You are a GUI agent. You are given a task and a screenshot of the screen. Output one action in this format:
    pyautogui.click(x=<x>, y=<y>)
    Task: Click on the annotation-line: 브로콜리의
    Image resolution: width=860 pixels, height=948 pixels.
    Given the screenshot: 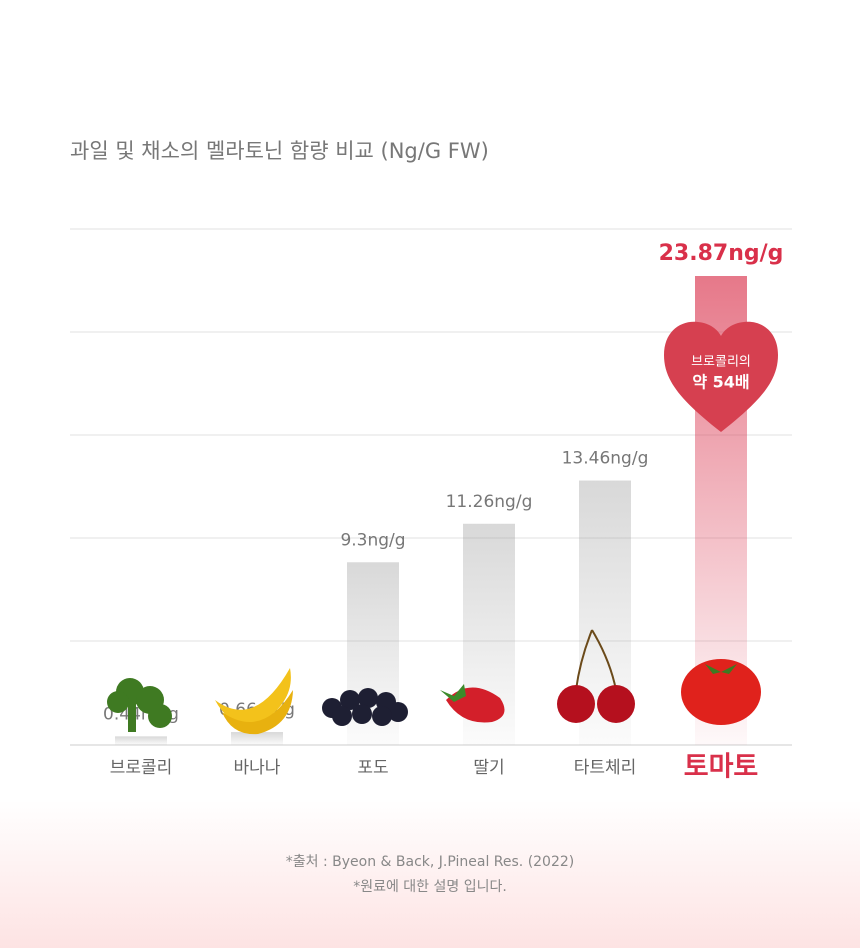 What is the action you would take?
    pyautogui.click(x=721, y=362)
    